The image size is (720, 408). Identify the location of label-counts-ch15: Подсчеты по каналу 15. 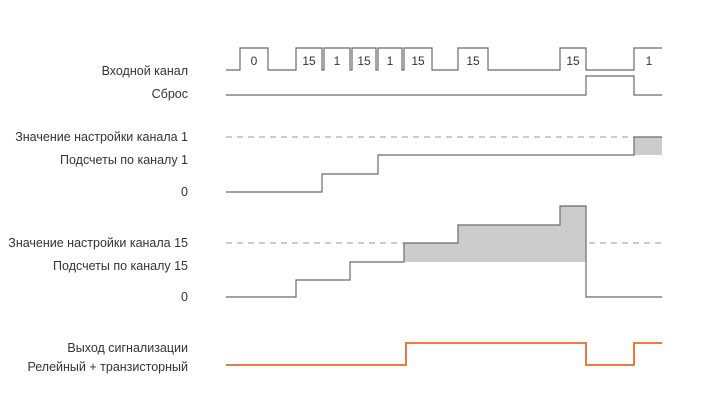
(120, 266).